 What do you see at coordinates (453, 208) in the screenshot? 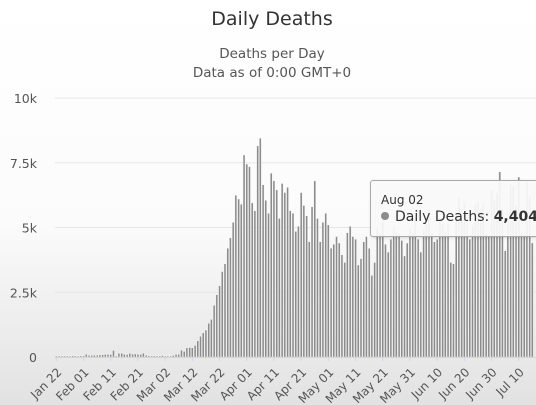
I see `tooltip: Aug 02 Daily Deaths: 4,404` at bounding box center [453, 208].